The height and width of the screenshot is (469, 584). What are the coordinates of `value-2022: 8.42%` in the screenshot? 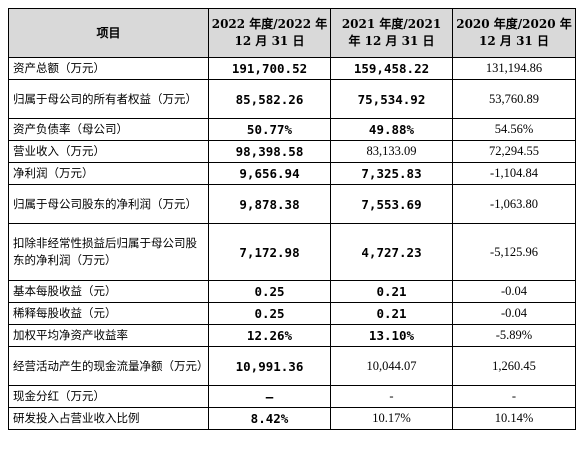 It's located at (269, 418).